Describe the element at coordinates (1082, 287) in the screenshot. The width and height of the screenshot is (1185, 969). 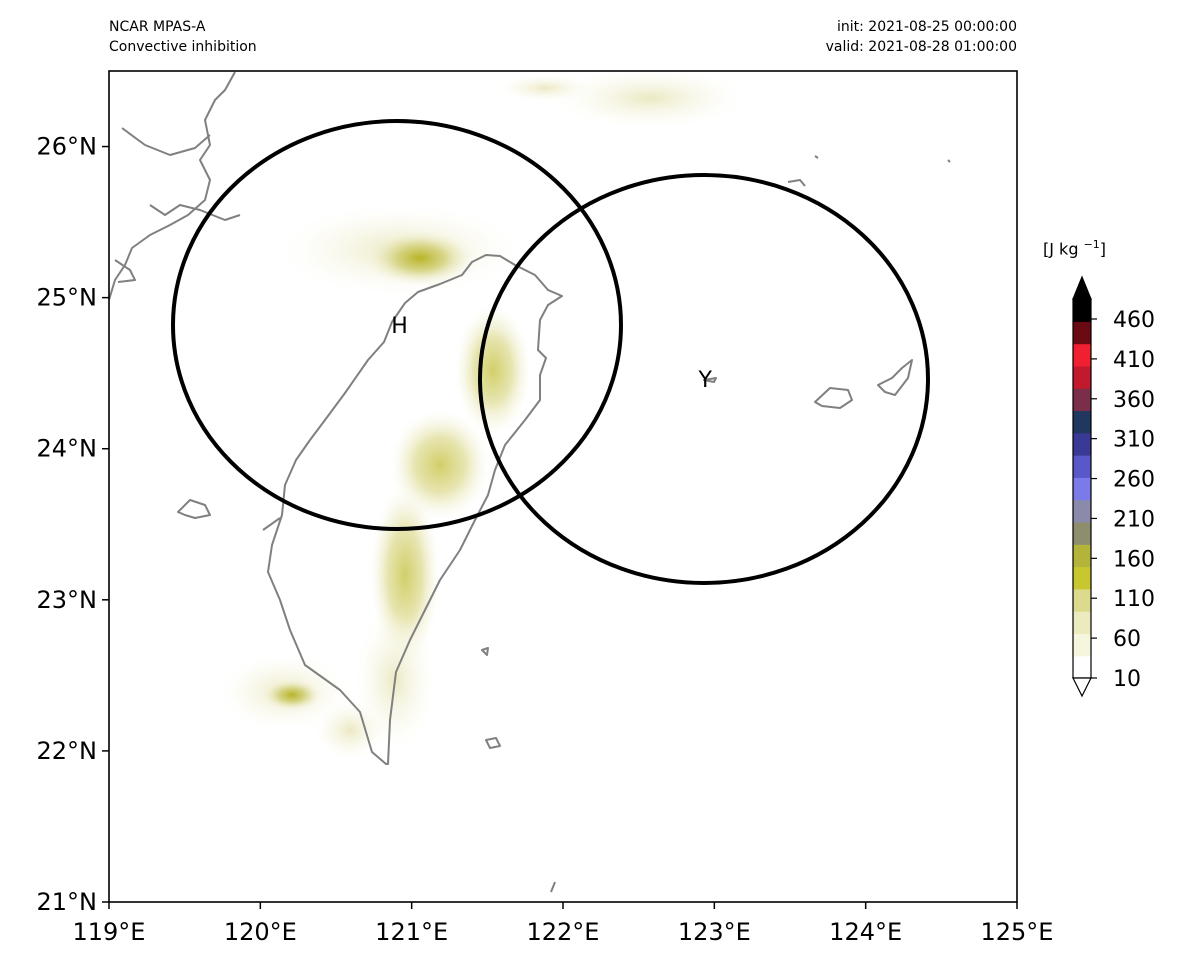
I see `colorbar-extend-max` at that location.